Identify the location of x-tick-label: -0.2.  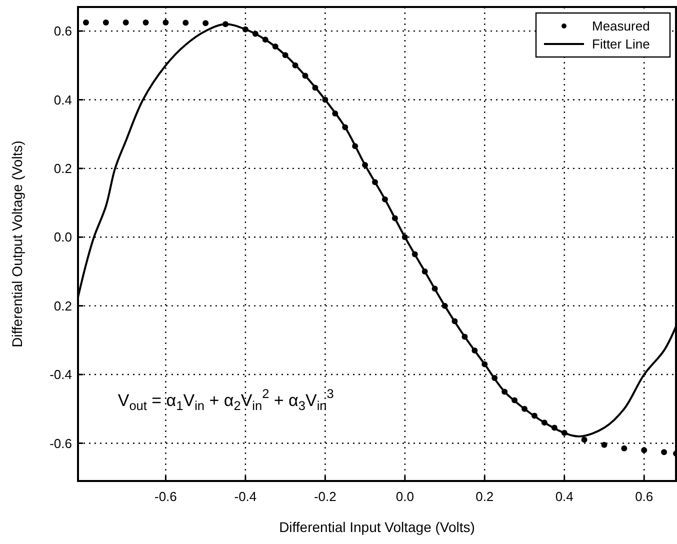
(325, 496).